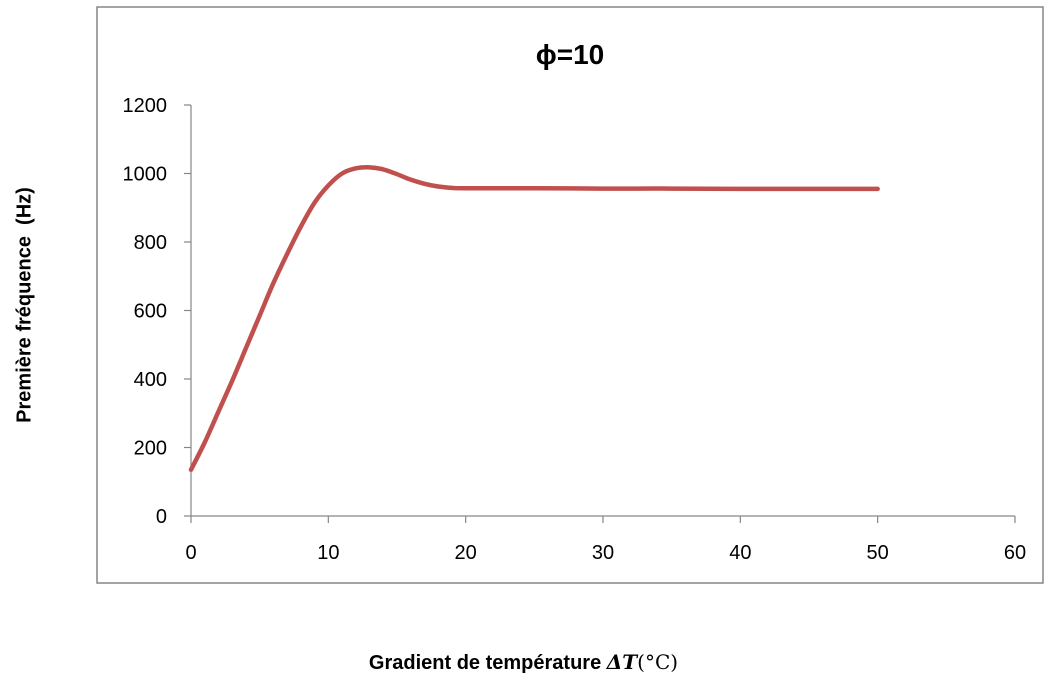 The height and width of the screenshot is (686, 1047). What do you see at coordinates (328, 553) in the screenshot?
I see `x-tick-label: 10` at bounding box center [328, 553].